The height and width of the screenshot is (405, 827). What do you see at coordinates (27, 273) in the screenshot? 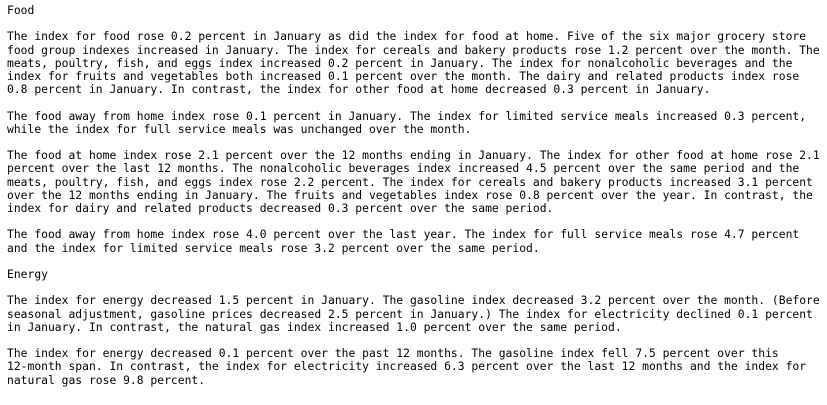
I see `section-heading-energy: Energy` at bounding box center [27, 273].